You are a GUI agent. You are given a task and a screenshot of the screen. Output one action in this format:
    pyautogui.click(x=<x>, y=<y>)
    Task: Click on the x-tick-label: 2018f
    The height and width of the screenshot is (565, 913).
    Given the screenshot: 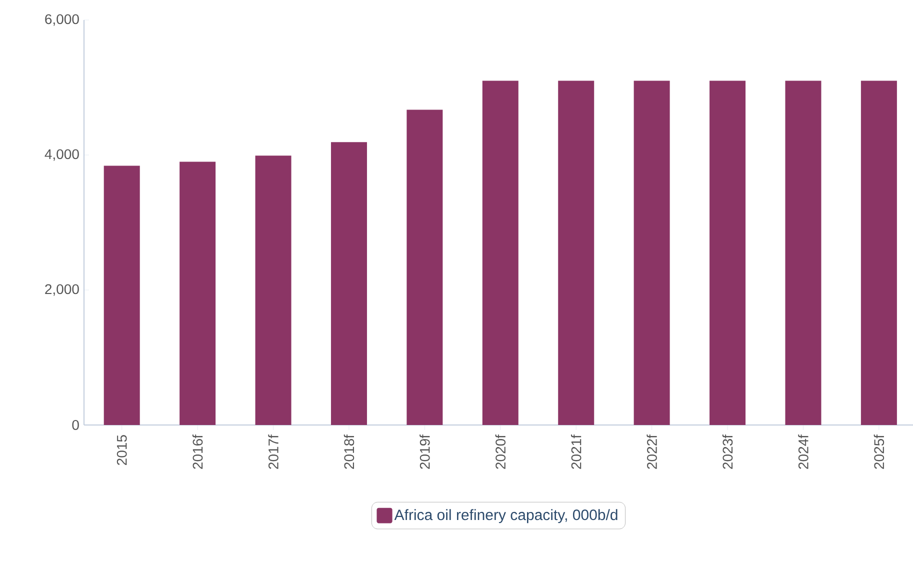 What is the action you would take?
    pyautogui.click(x=349, y=451)
    